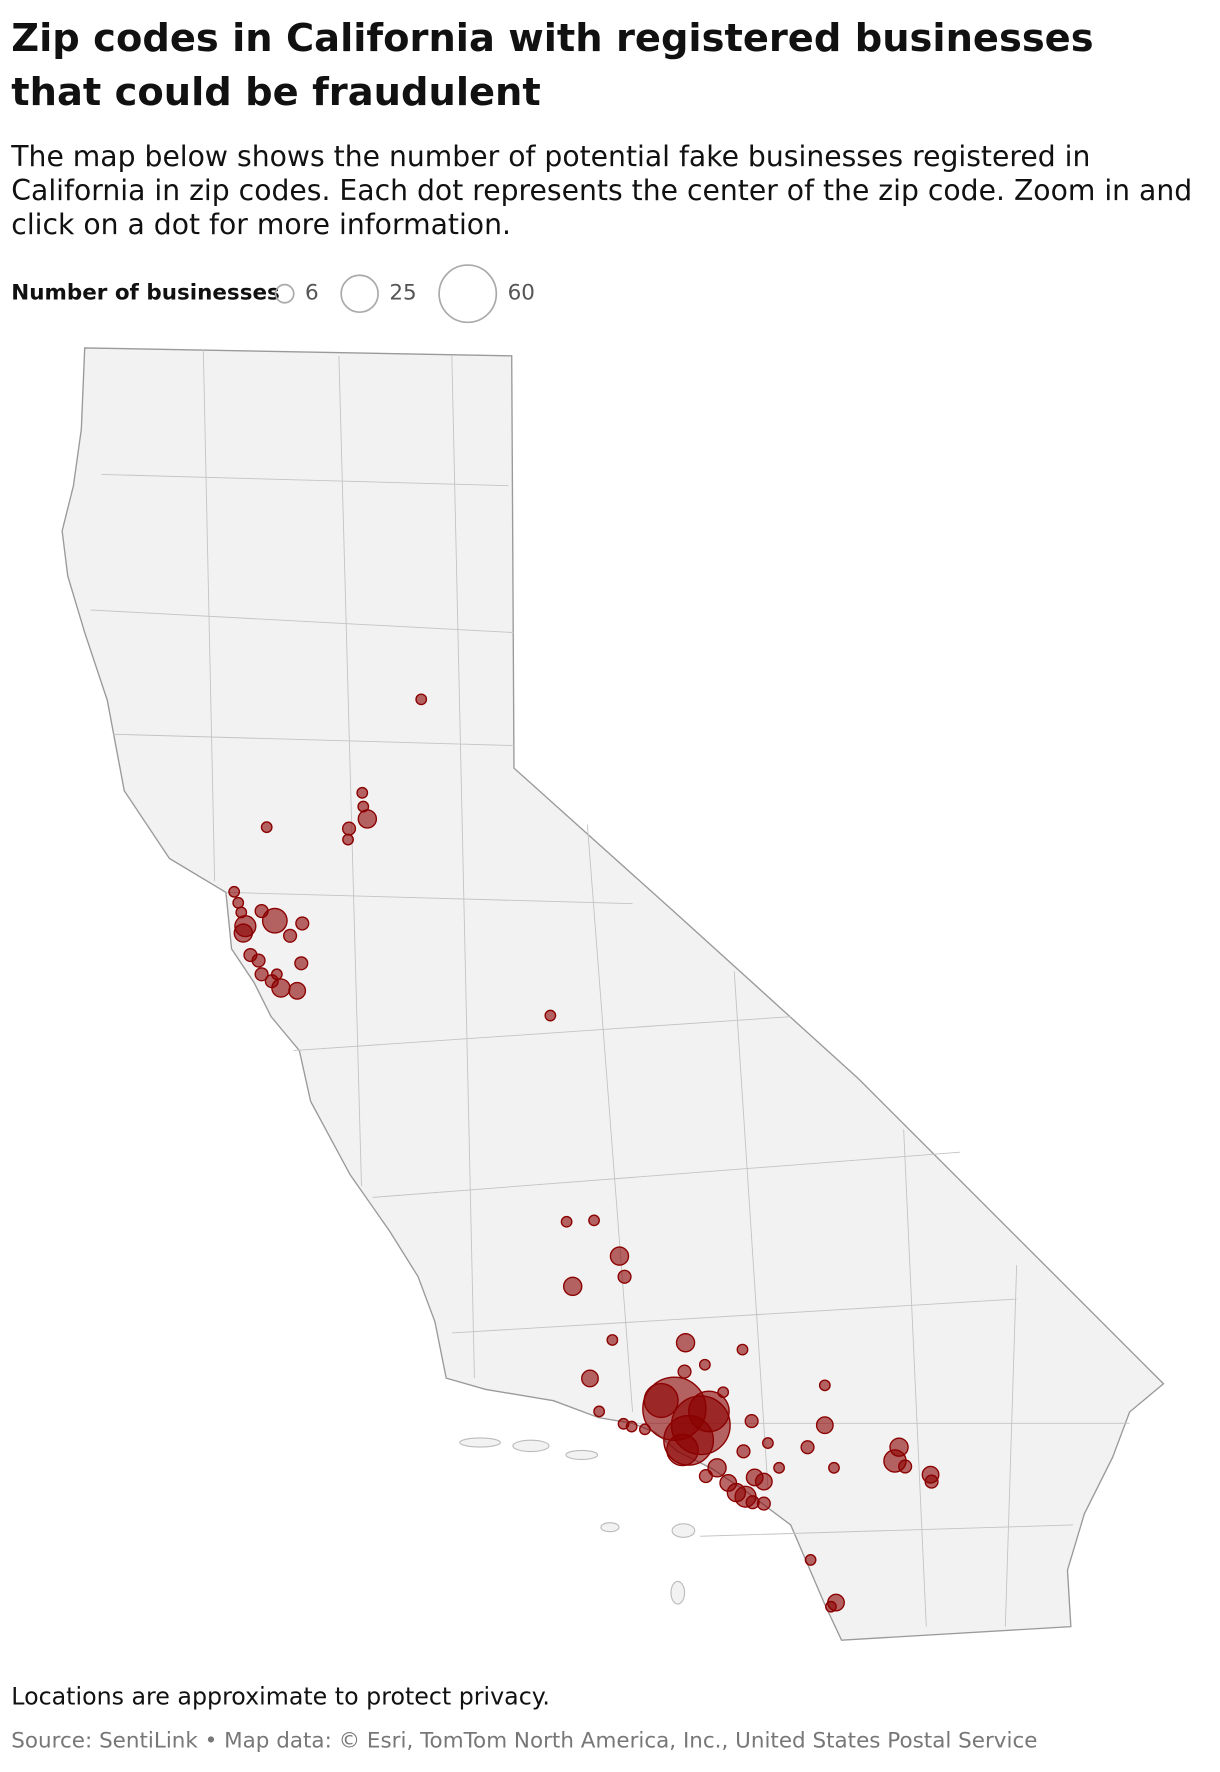 The width and height of the screenshot is (1220, 1772). I want to click on legend-label: 6, so click(312, 293).